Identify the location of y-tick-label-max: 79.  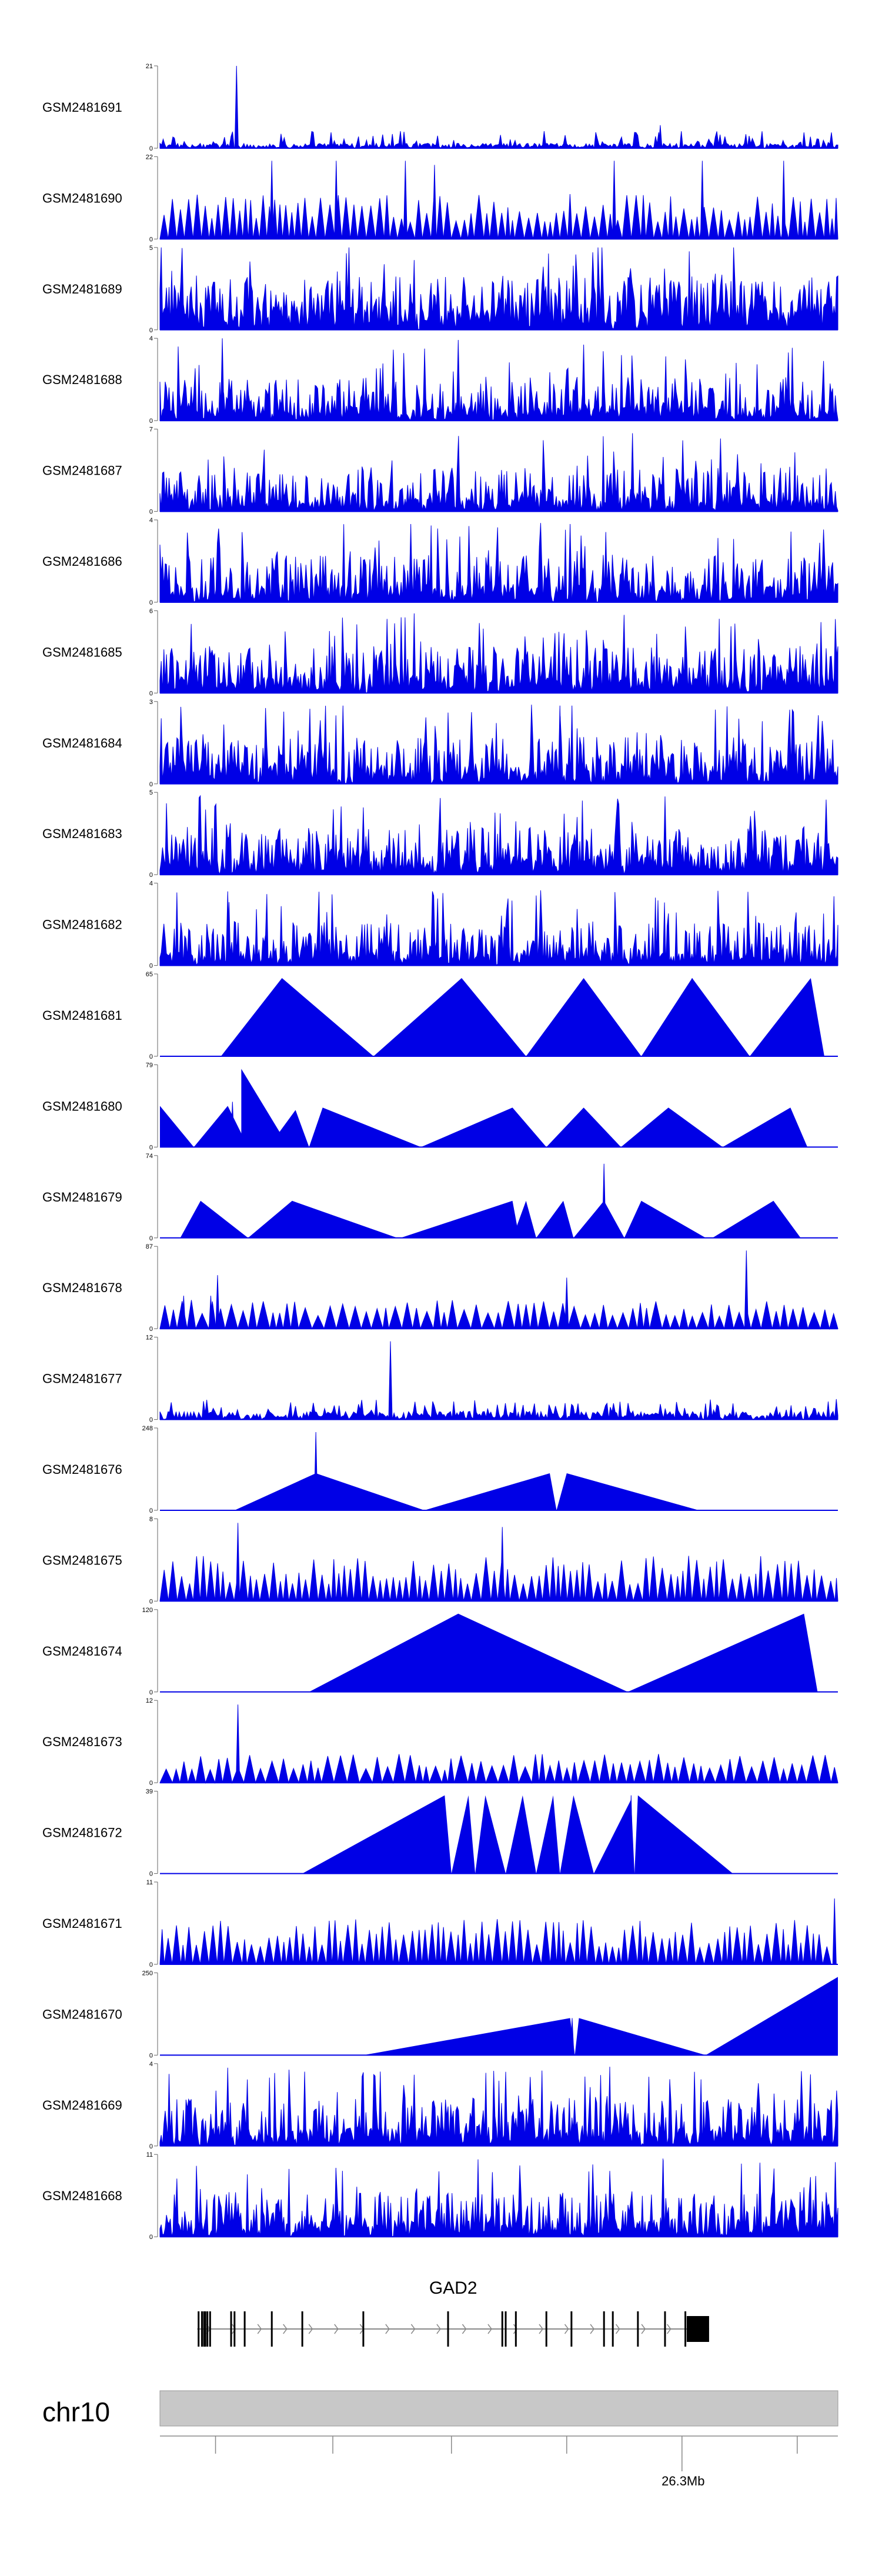
(149, 1065).